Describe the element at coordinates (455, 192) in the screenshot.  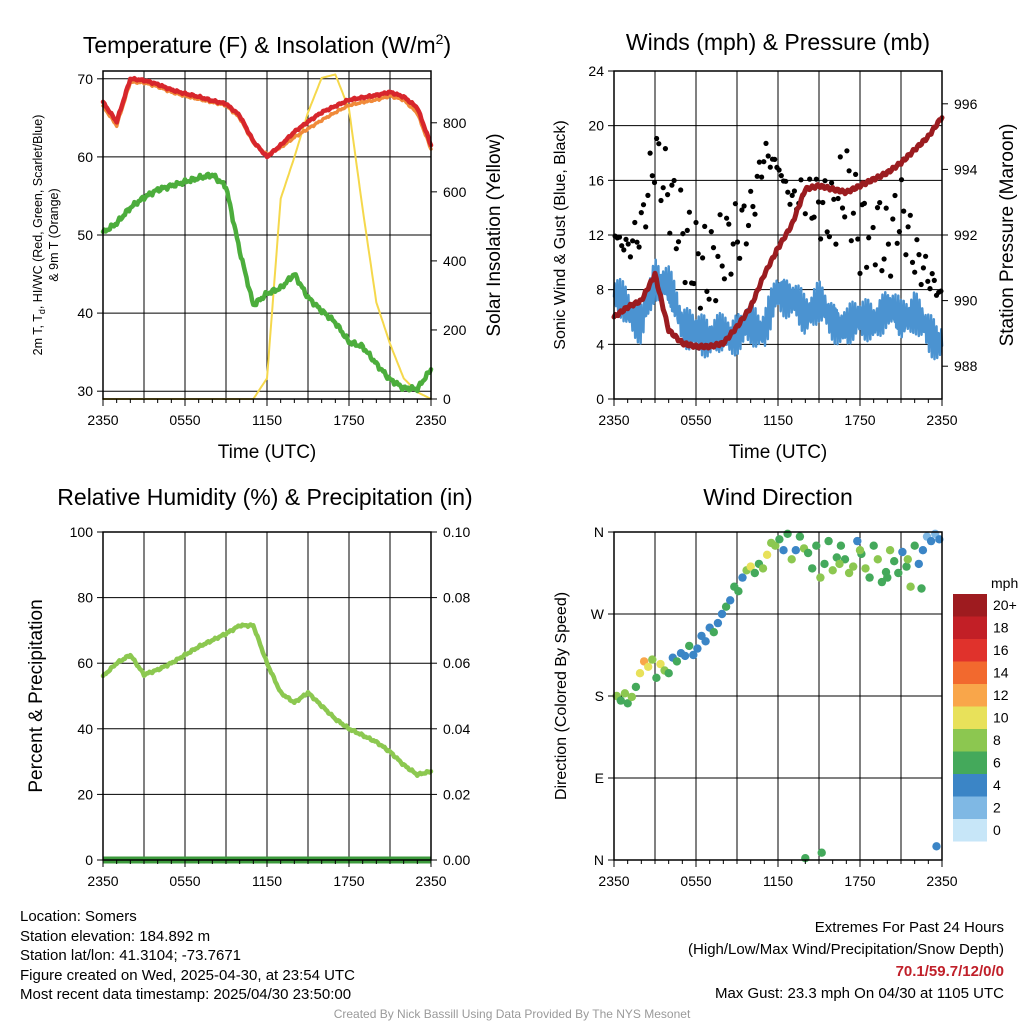
I see `y-tick-label: 600` at that location.